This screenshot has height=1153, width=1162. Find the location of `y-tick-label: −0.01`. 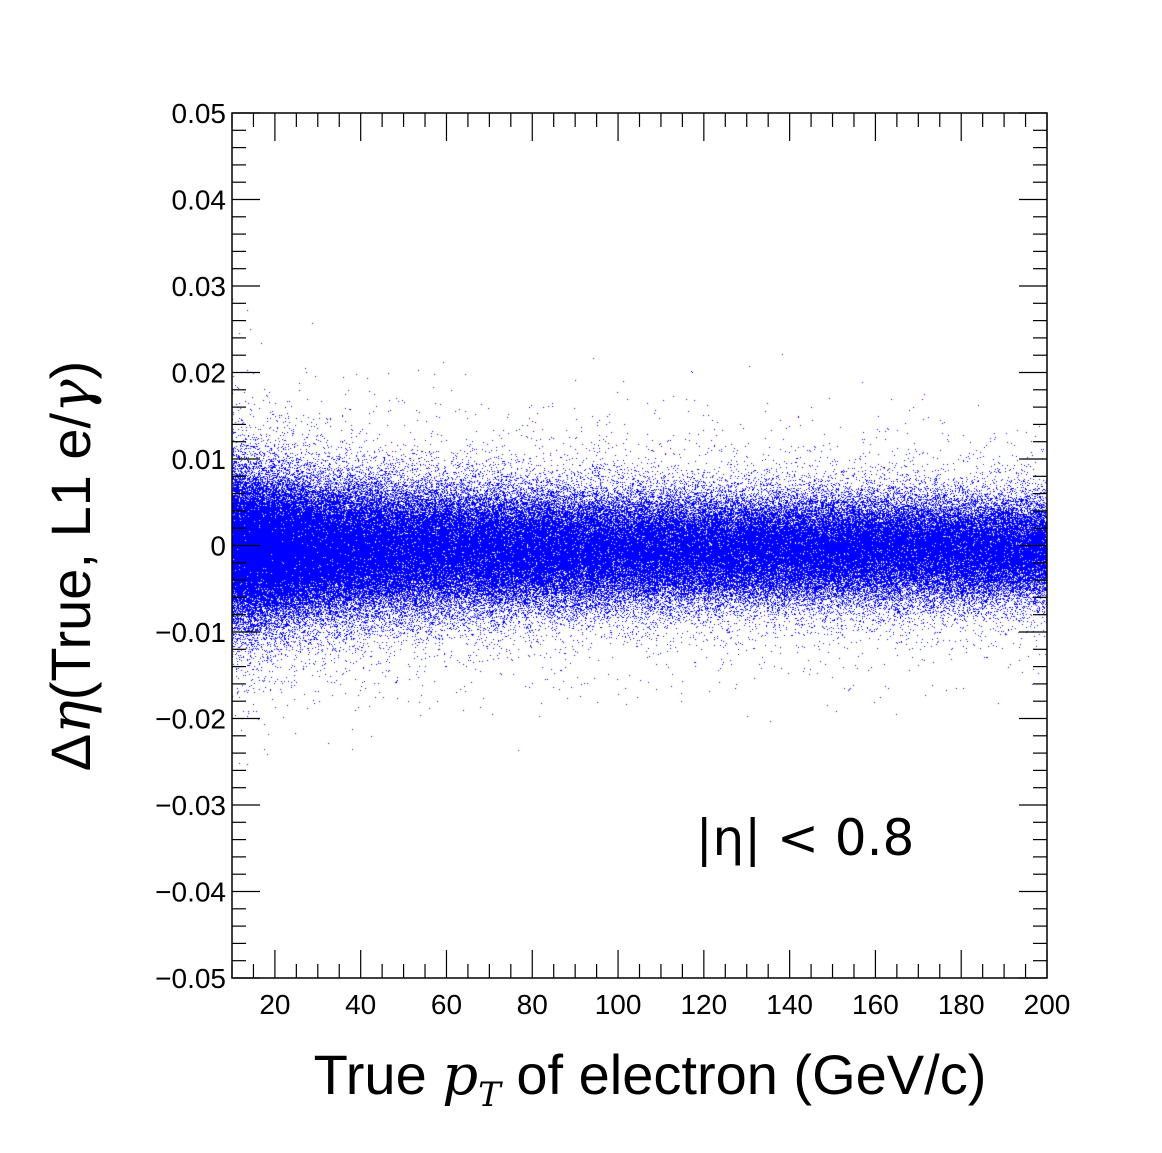

y-tick-label: −0.01 is located at coordinates (190, 632).